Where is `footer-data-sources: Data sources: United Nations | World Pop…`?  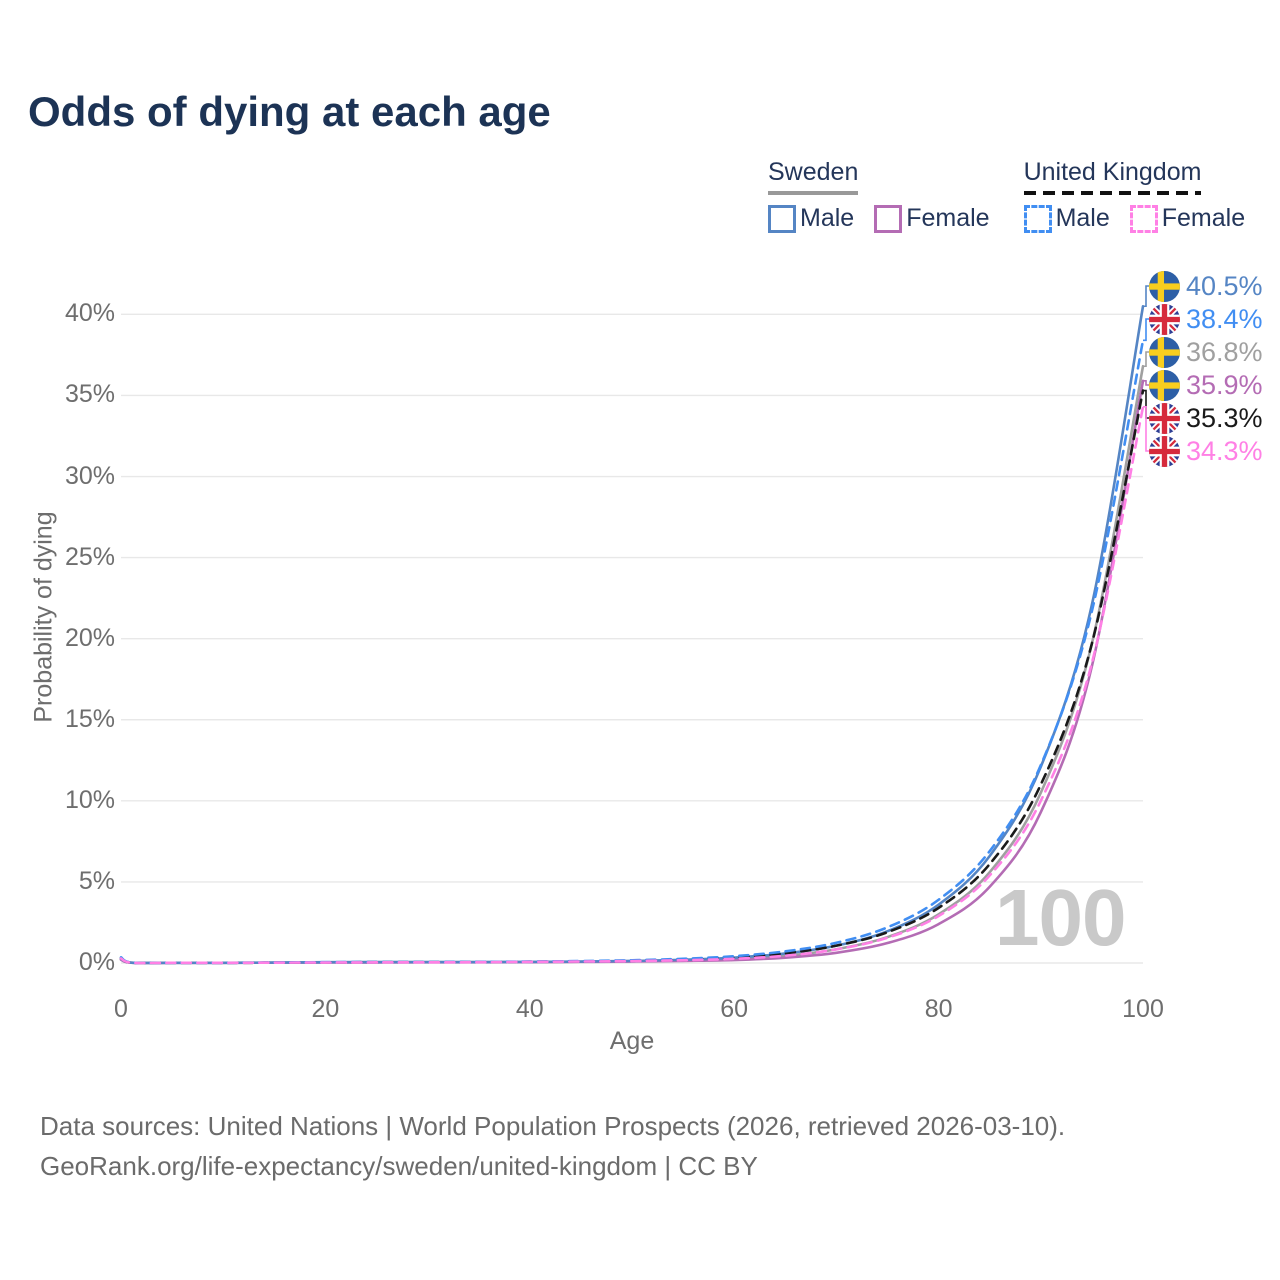 footer-data-sources: Data sources: United Nations | World Pop… is located at coordinates (553, 1126).